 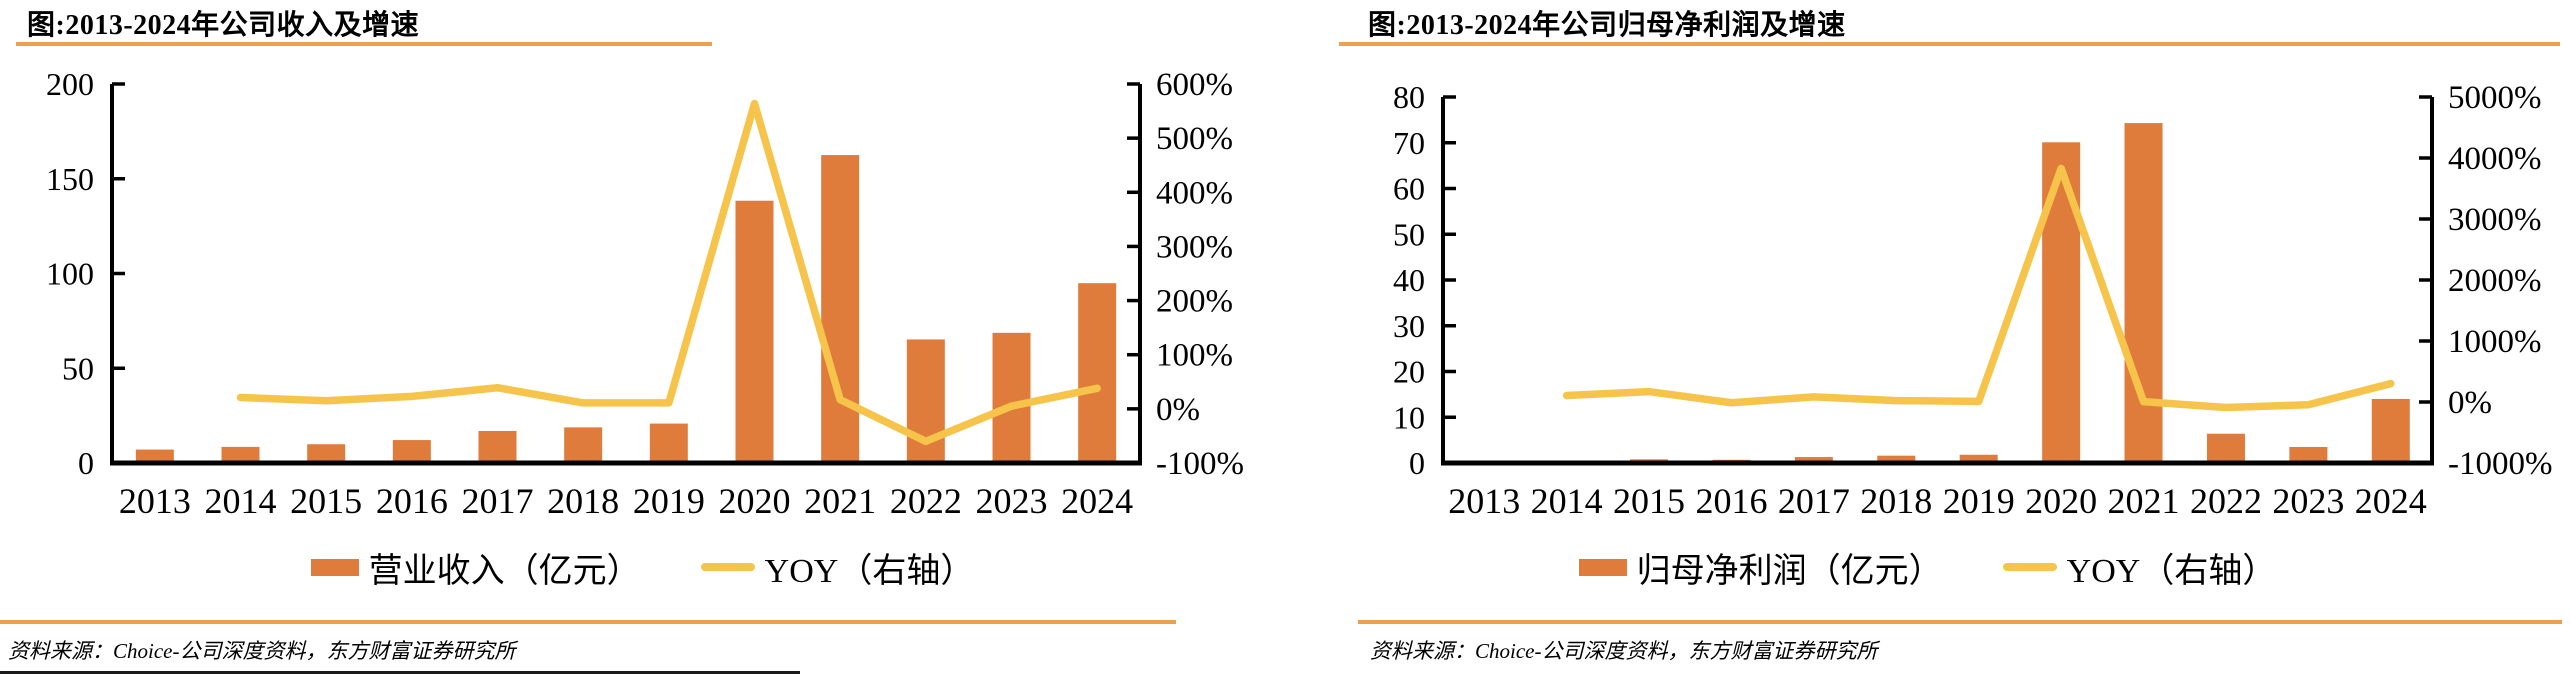 I want to click on bar-2016, so click(x=411, y=451).